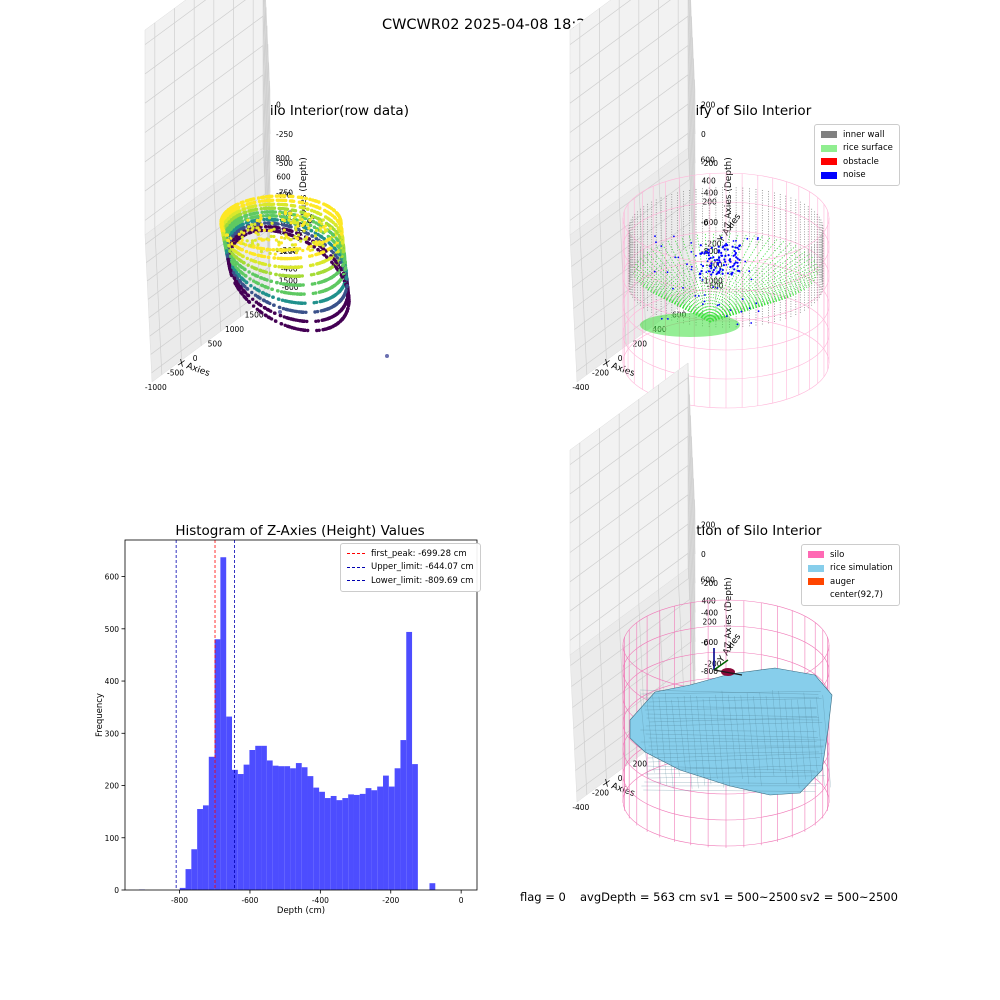 The image size is (1000, 1000). I want to click on p4-z-tick-label: 200, so click(708, 525).